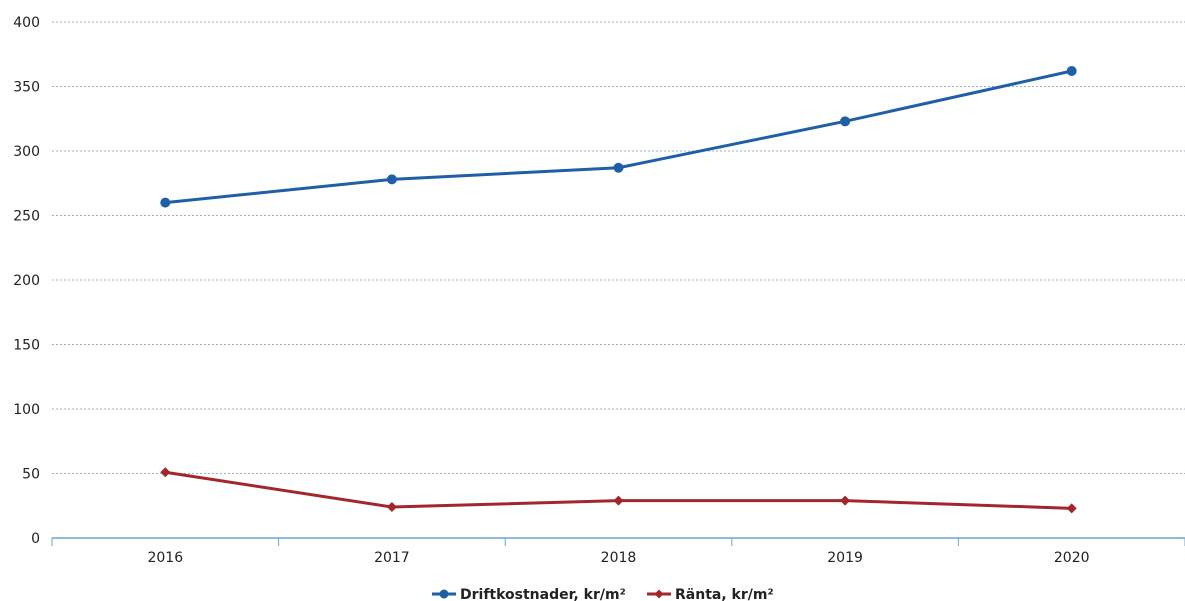 Image resolution: width=1185 pixels, height=601 pixels. What do you see at coordinates (35, 539) in the screenshot?
I see `y-tick-label: 0` at bounding box center [35, 539].